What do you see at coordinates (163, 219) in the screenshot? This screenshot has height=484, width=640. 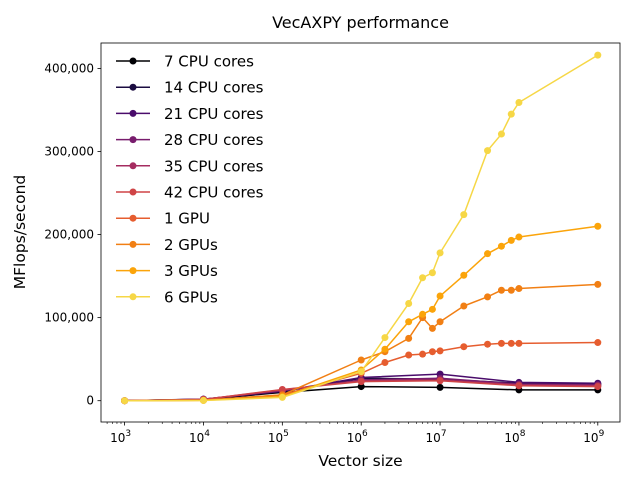 I see `legend-entry: 1 GPU` at bounding box center [163, 219].